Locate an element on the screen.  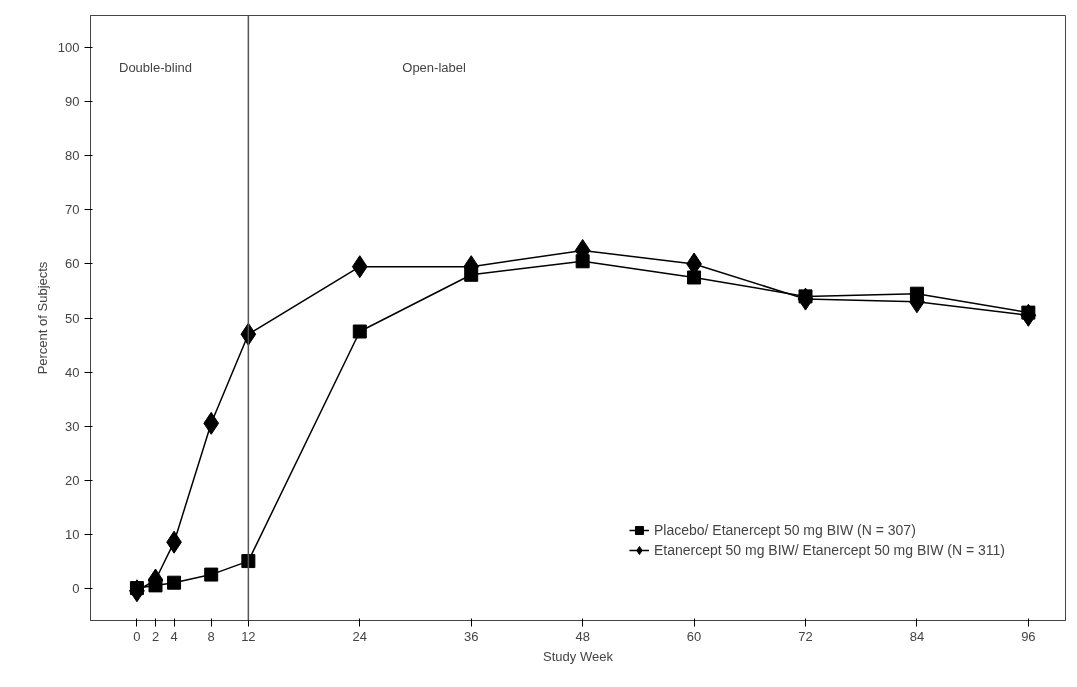
y-tick-label: 70 is located at coordinates (72, 210).